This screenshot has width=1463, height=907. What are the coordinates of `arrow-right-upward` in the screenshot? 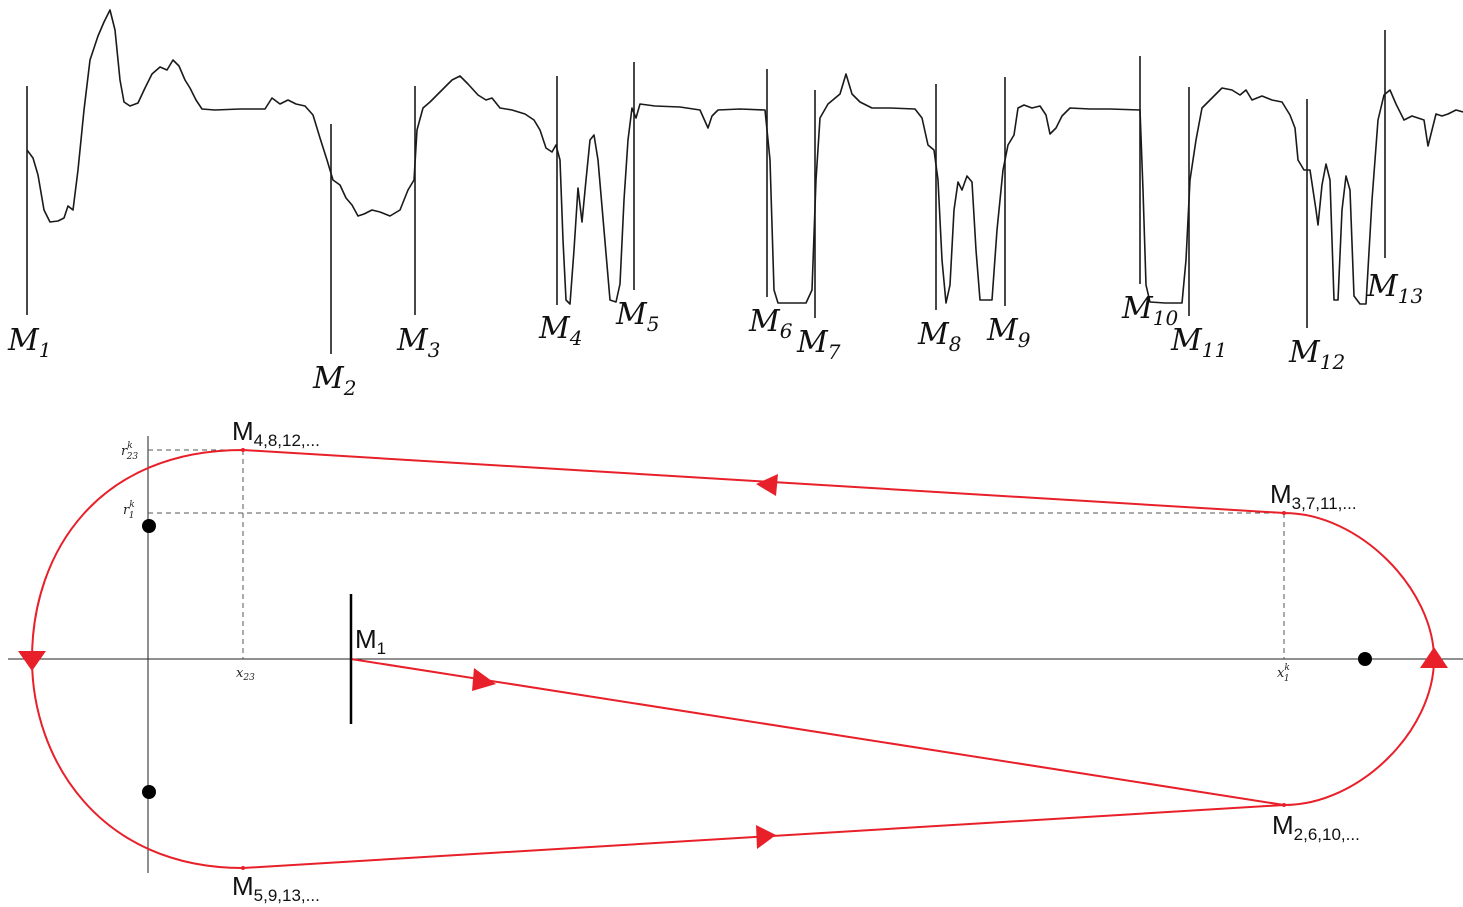 It's located at (1434, 657).